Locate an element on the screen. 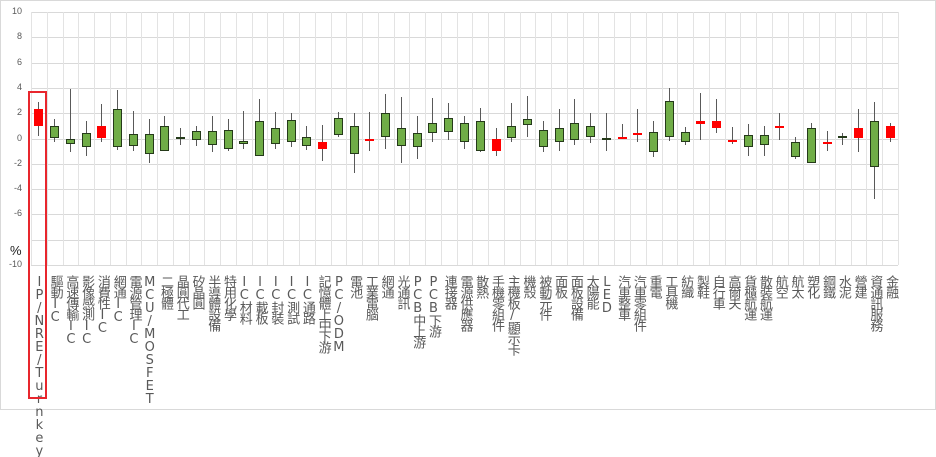  x-tick-label: 被動元件 is located at coordinates (544, 297).